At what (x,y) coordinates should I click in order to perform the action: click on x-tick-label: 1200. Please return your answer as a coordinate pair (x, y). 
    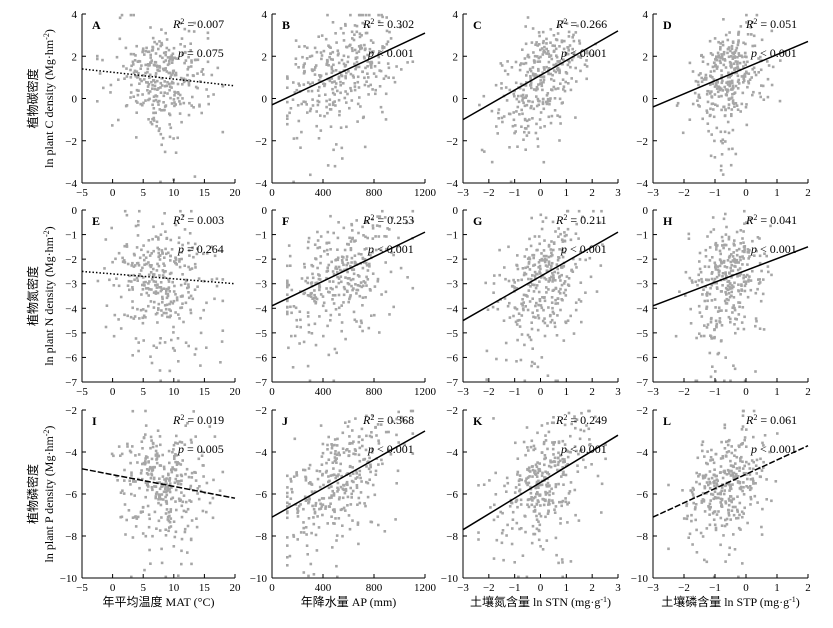
    Looking at the image, I should click on (425, 193).